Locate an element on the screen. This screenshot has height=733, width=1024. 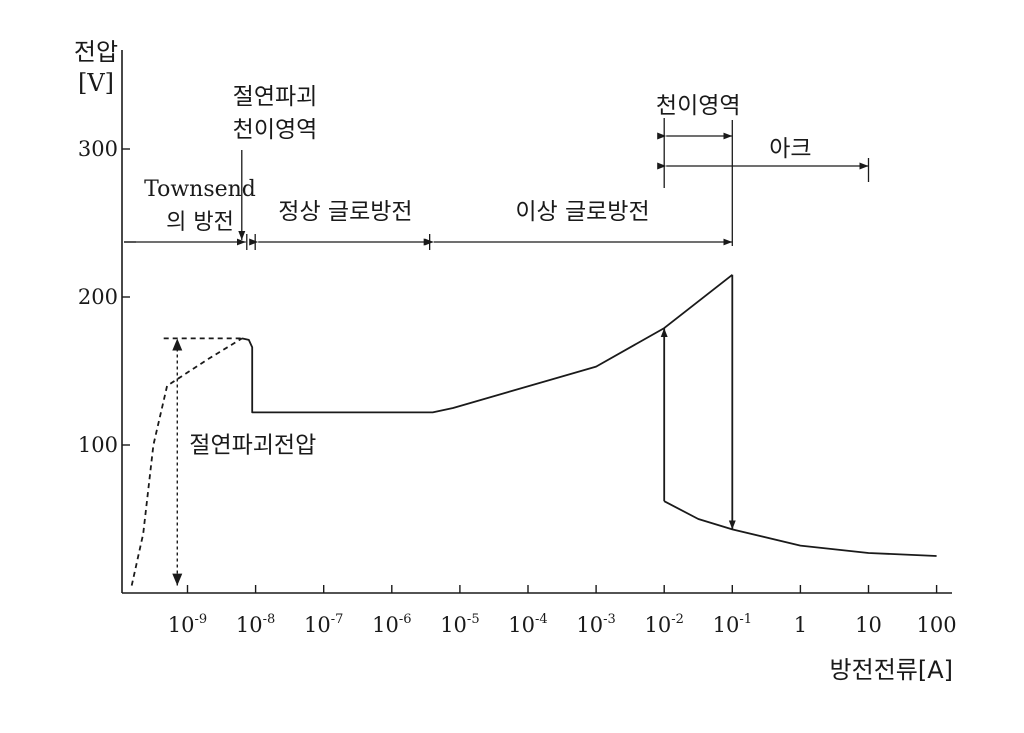
region-label-transition: 천이영역 is located at coordinates (698, 106).